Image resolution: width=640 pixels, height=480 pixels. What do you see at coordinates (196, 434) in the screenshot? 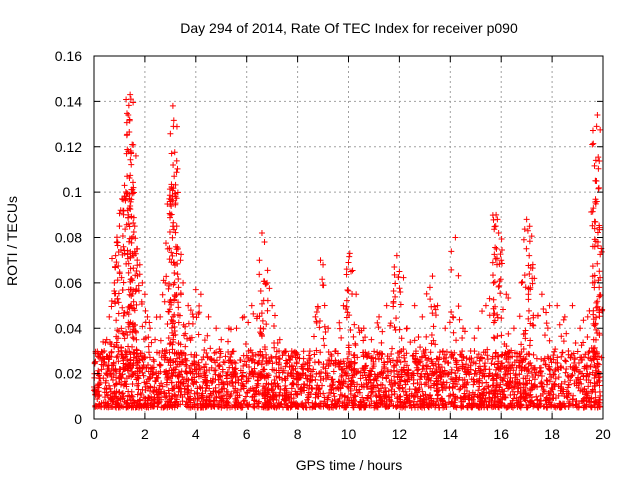
I see `x-tick-label: 4` at bounding box center [196, 434].